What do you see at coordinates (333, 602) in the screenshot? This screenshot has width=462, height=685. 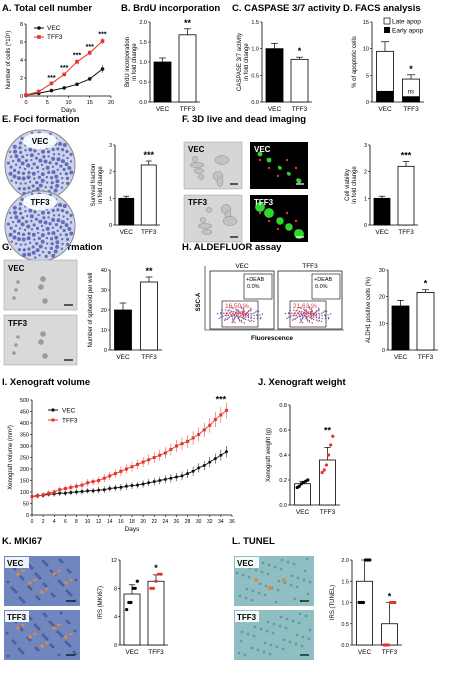 I see `y-axis-label: IRS (TUNEL)` at bounding box center [333, 602].